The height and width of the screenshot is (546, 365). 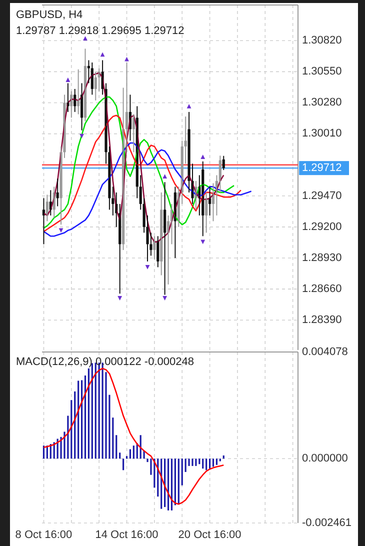 I want to click on x-tick-label: 20 Oct 16:00, so click(x=210, y=535).